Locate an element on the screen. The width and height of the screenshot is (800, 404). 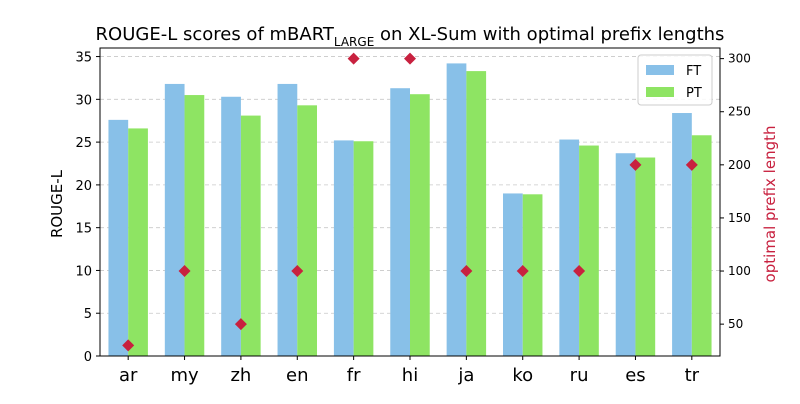
y-tick-label: 20 is located at coordinates (83, 186).